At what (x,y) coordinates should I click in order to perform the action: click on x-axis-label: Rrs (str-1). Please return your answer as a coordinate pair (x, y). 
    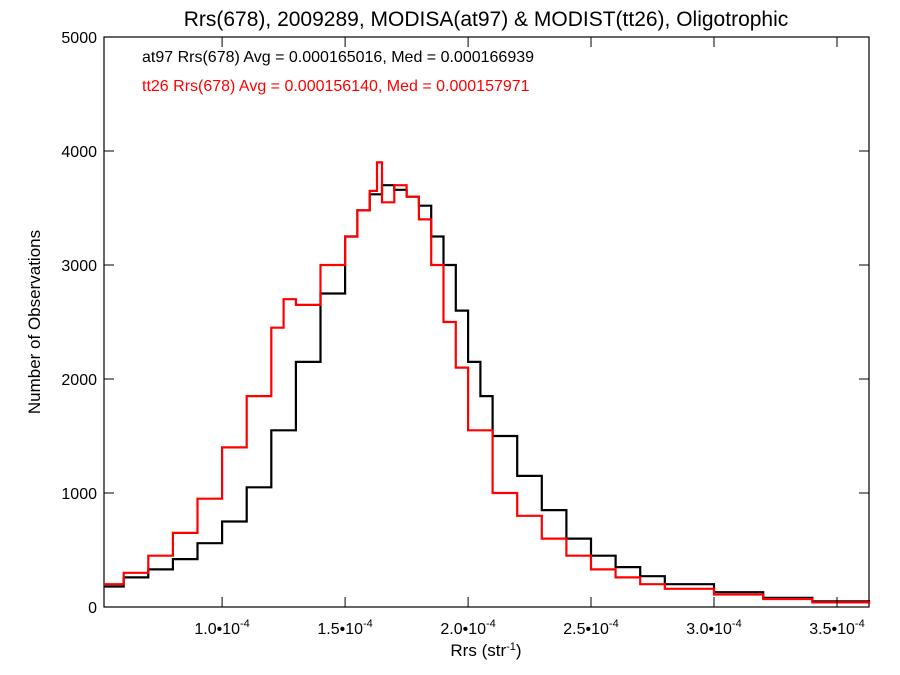
    Looking at the image, I should click on (485, 650).